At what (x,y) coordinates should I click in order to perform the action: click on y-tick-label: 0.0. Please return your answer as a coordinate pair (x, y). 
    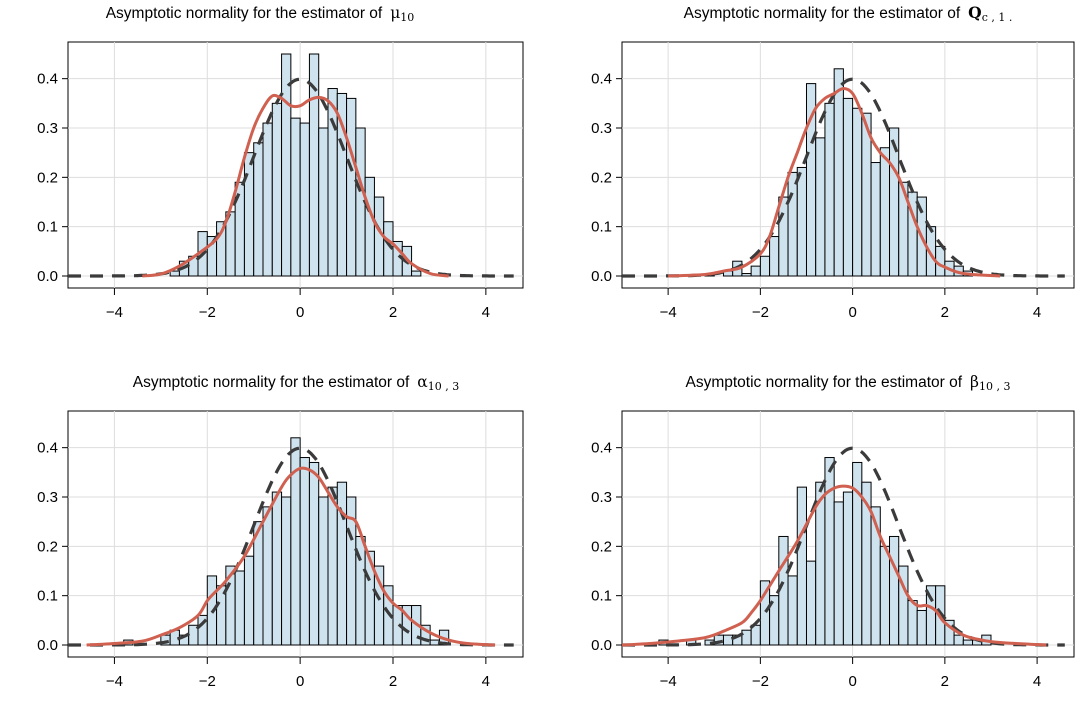
    Looking at the image, I should click on (47, 276).